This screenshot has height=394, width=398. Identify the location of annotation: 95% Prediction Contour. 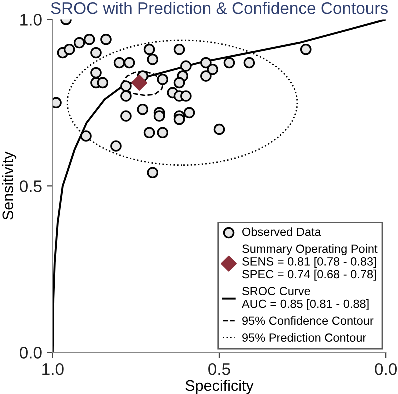
(304, 337).